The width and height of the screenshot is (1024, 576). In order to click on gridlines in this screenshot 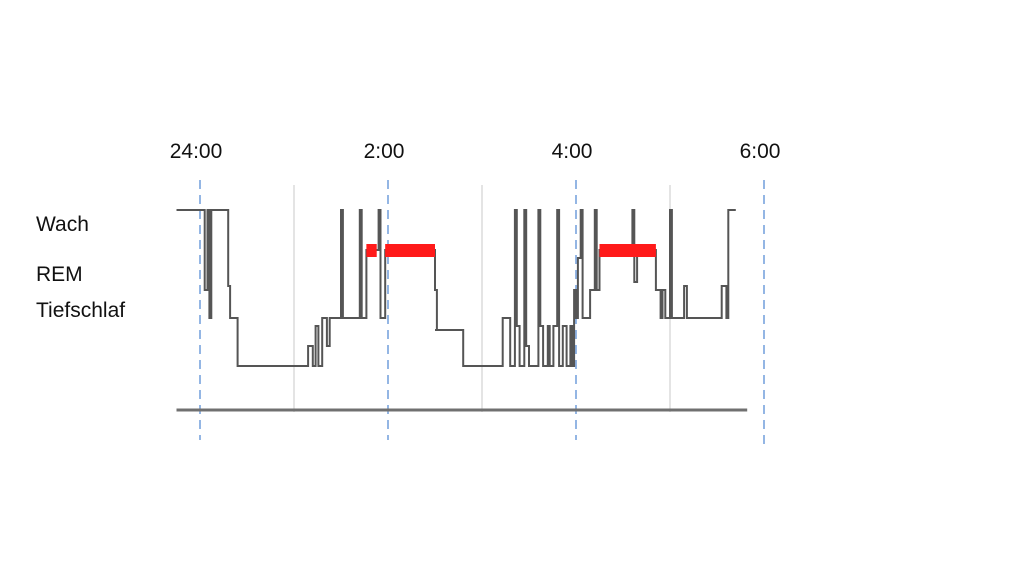, I will do `click(482, 298)`.